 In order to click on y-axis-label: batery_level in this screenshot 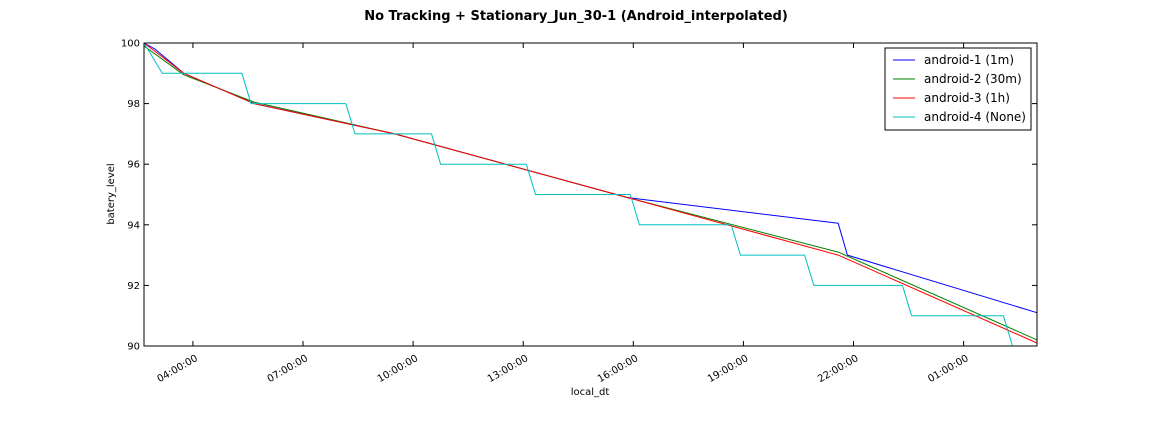, I will do `click(111, 193)`.